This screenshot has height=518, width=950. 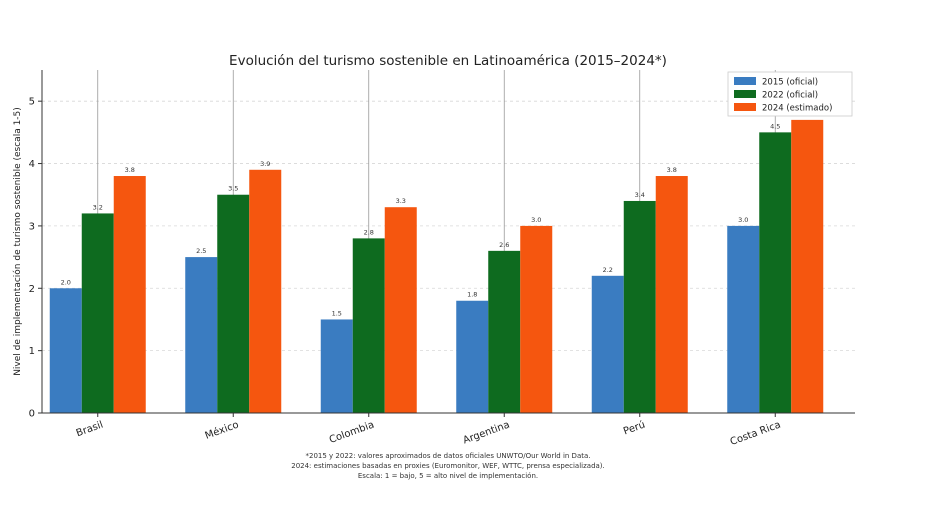 What do you see at coordinates (775, 126) in the screenshot?
I see `bar-value-label: 4.5` at bounding box center [775, 126].